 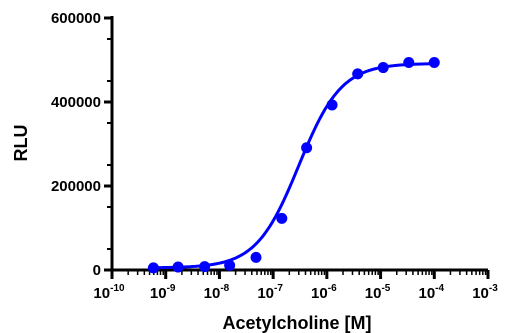 I want to click on x-tick-exponent: -3, so click(x=493, y=288).